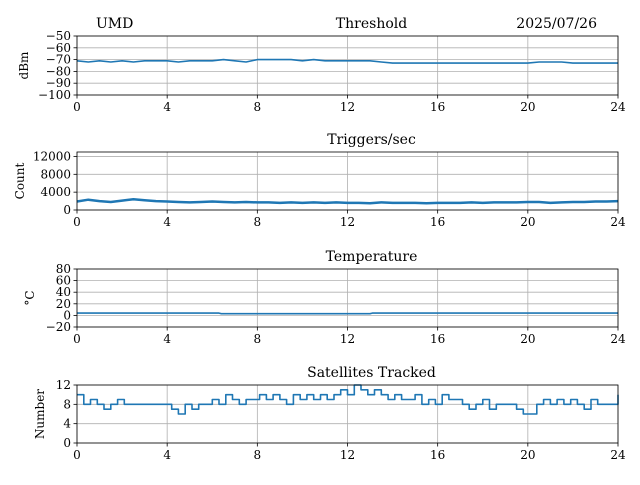  I want to click on y-axis-label: Count, so click(20, 180).